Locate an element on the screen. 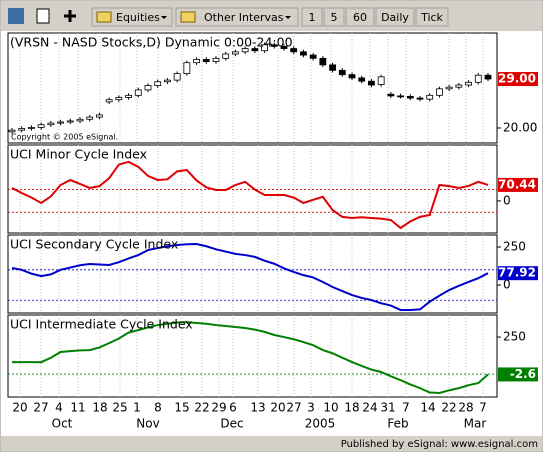 The width and height of the screenshot is (543, 456). x-day-label: 4 is located at coordinates (59, 408).